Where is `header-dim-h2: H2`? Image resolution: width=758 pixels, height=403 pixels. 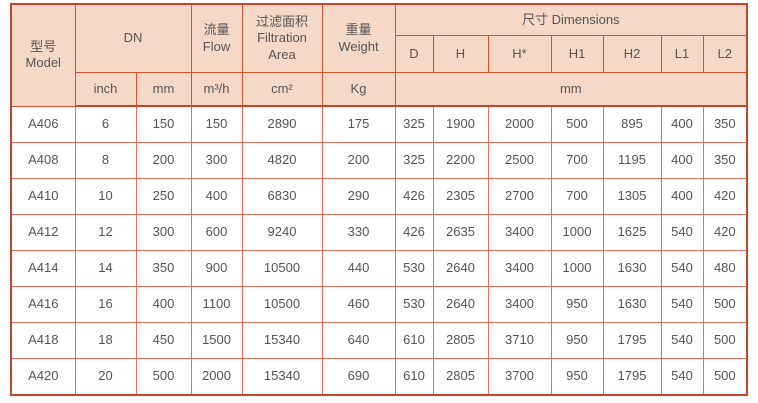 header-dim-h2: H2 is located at coordinates (632, 54).